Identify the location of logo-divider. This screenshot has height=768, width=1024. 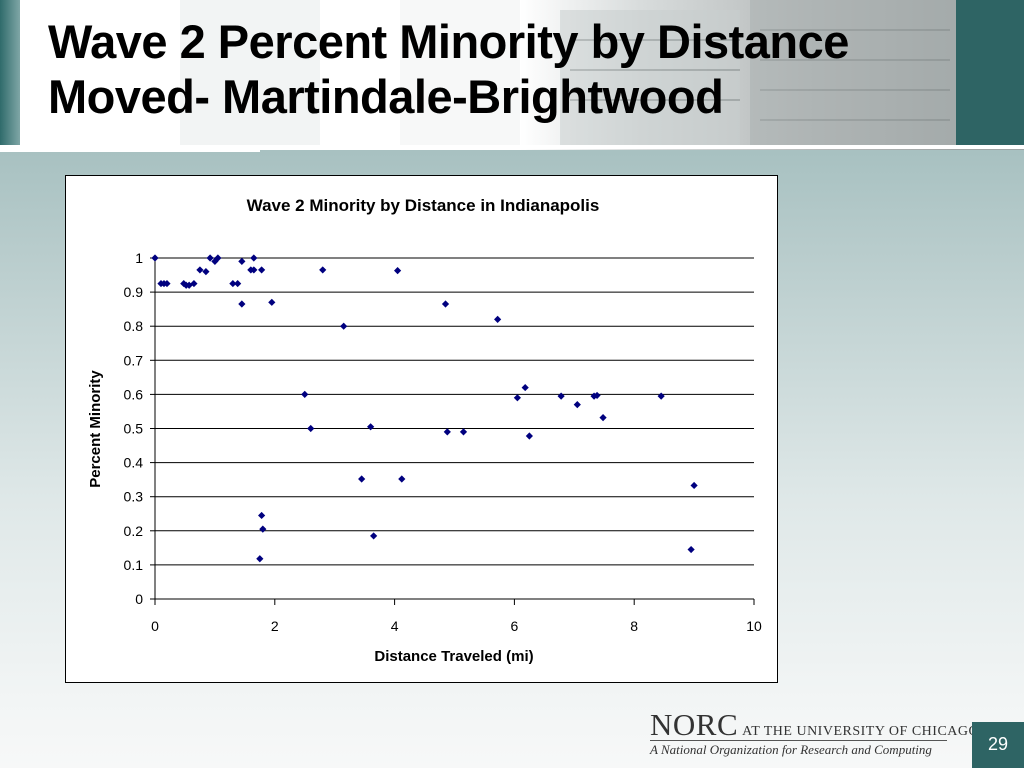
(798, 740).